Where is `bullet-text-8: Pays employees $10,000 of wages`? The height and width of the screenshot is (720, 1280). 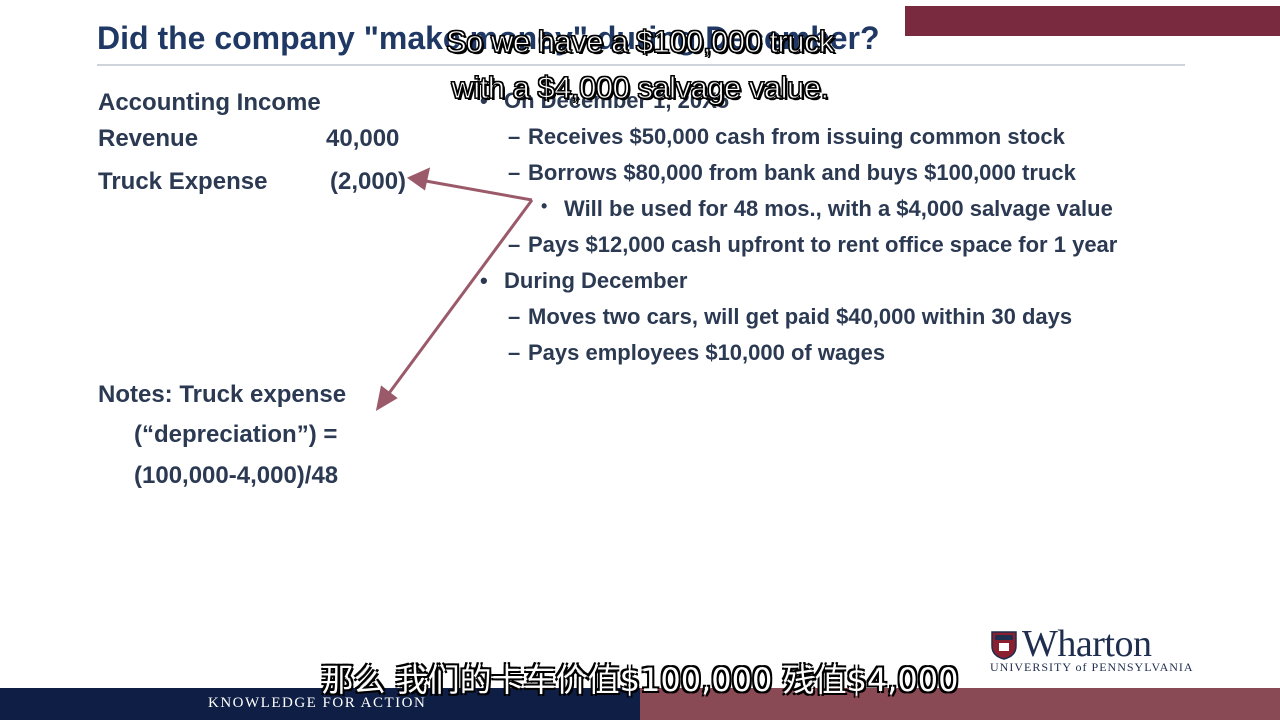 bullet-text-8: Pays employees $10,000 of wages is located at coordinates (707, 352).